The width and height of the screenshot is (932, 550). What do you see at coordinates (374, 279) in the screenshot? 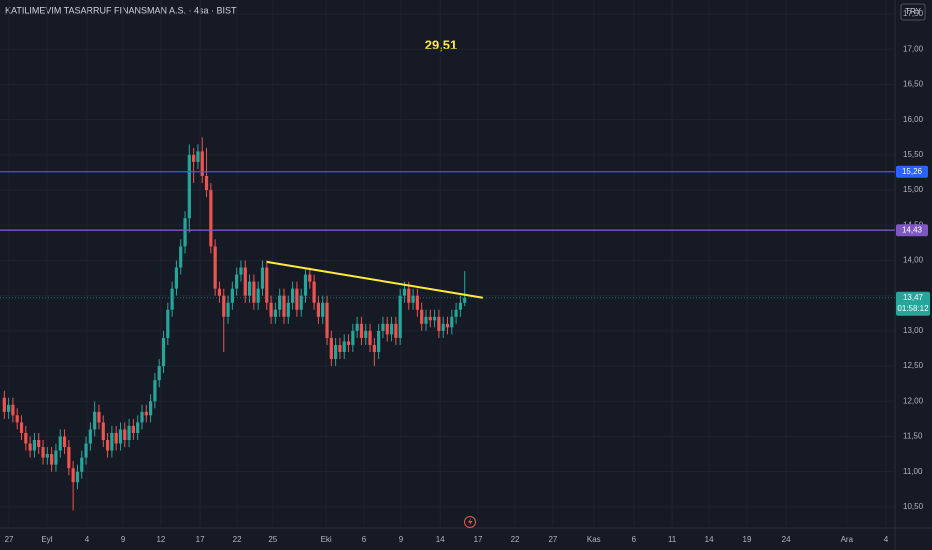
I see `trendline` at bounding box center [374, 279].